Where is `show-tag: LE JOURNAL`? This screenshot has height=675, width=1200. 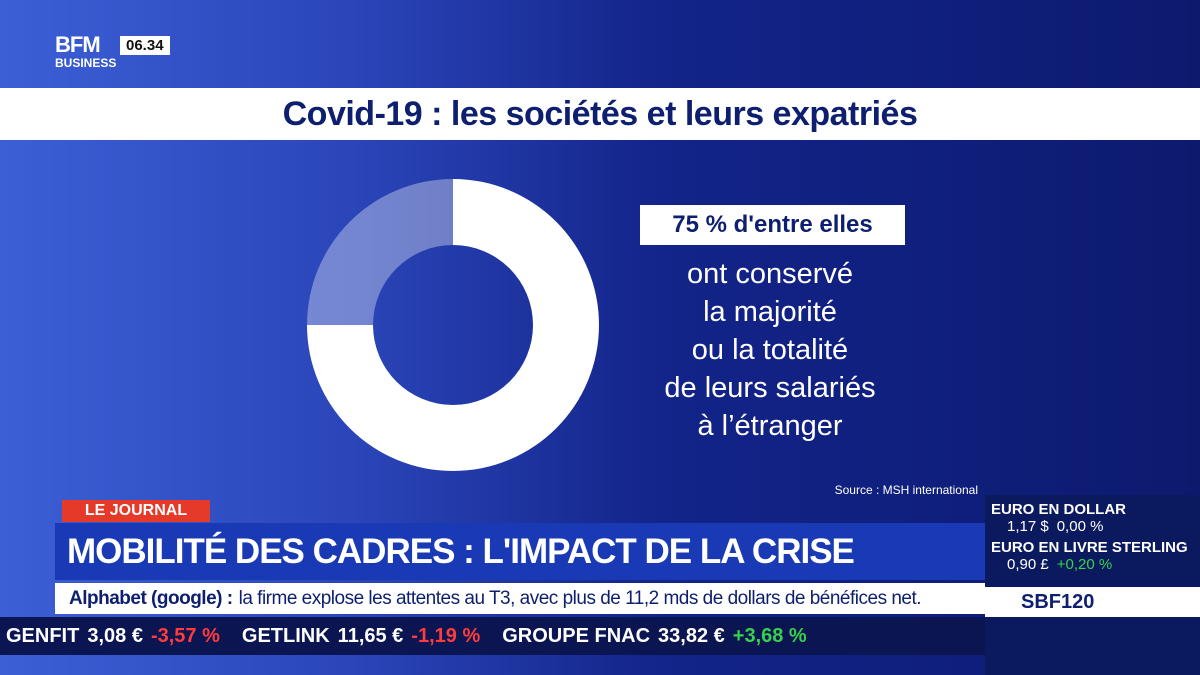 show-tag: LE JOURNAL is located at coordinates (136, 511).